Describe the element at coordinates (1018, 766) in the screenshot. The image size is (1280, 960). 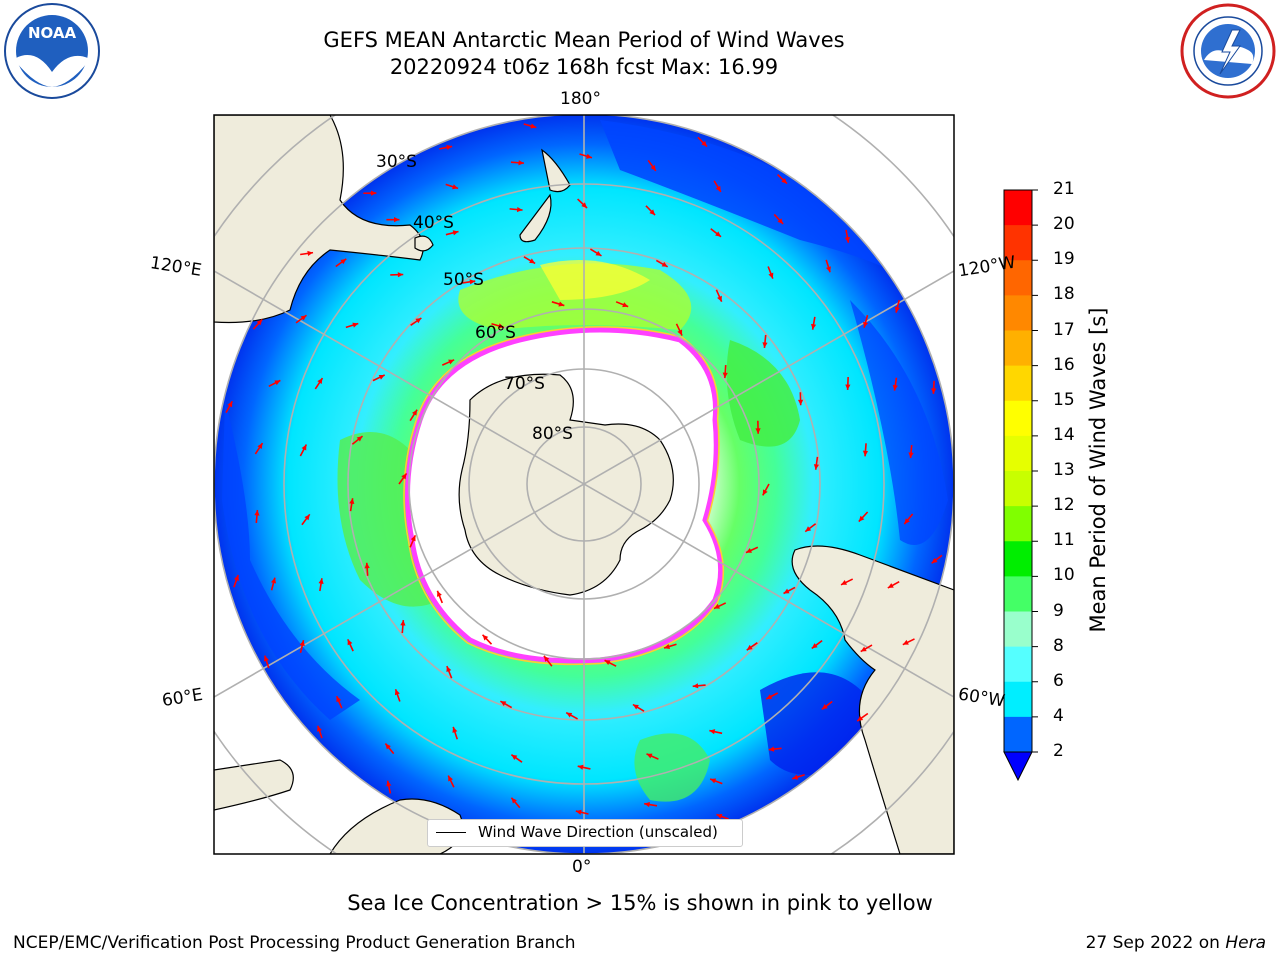
I see `colorbar-under-extension` at that location.